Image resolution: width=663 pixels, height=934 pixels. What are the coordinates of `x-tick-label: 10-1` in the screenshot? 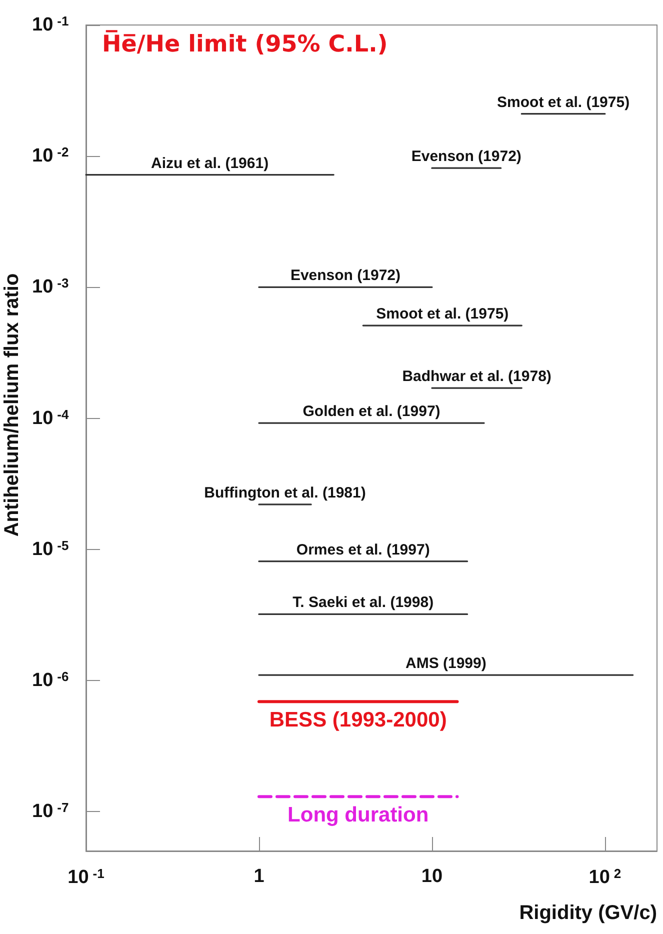 It's located at (86, 877).